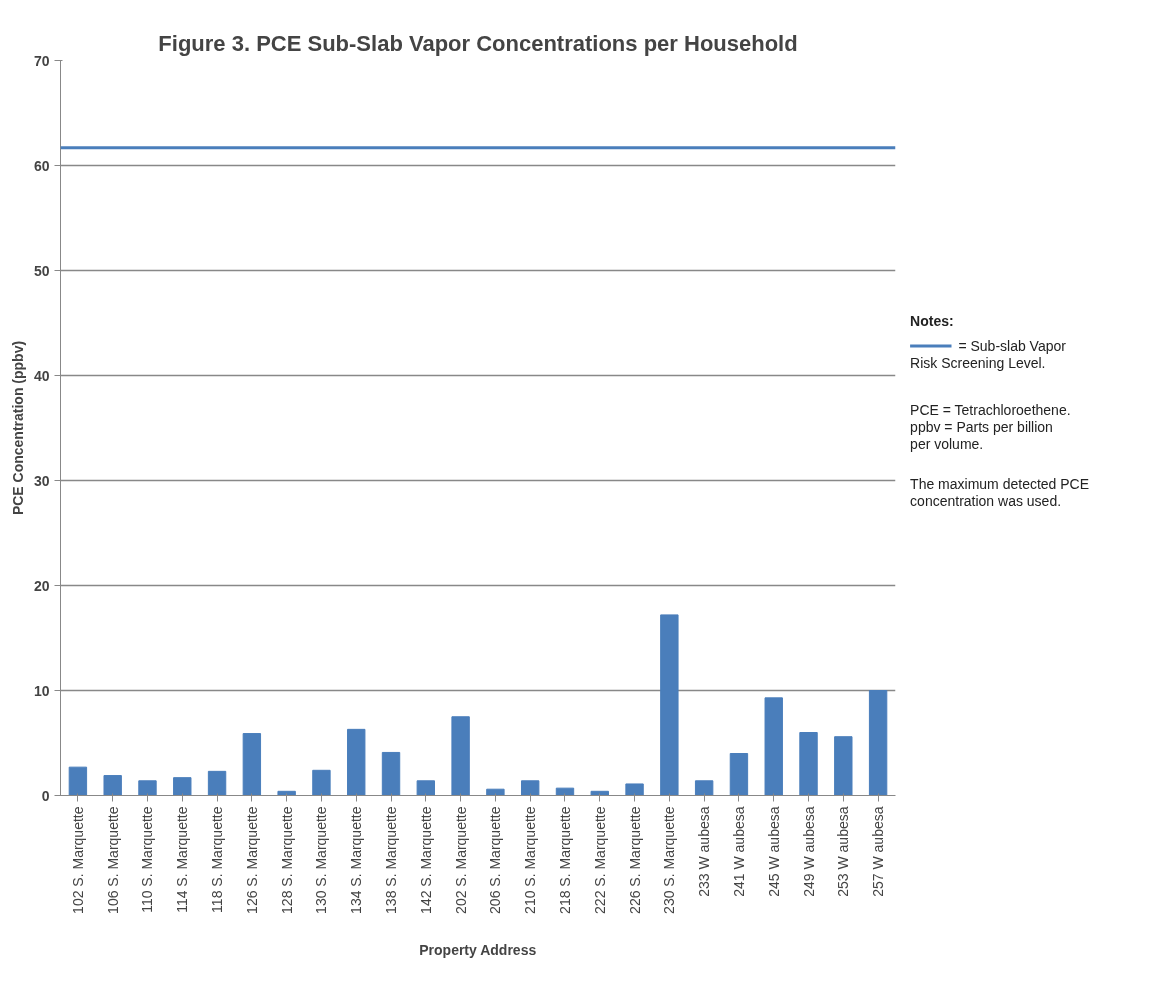 This screenshot has height=986, width=1161. Describe the element at coordinates (932, 320) in the screenshot. I see `text: Notes:` at that location.